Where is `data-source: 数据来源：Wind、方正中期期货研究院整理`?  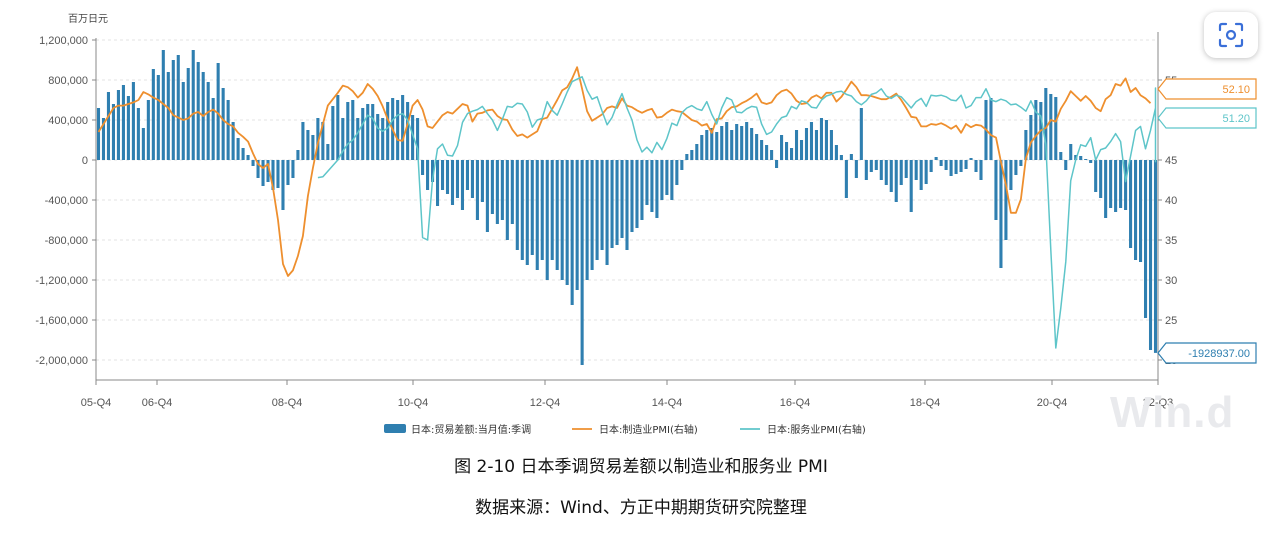
data-source: 数据来源：Wind、方正中期期货研究院整理 is located at coordinates (641, 508).